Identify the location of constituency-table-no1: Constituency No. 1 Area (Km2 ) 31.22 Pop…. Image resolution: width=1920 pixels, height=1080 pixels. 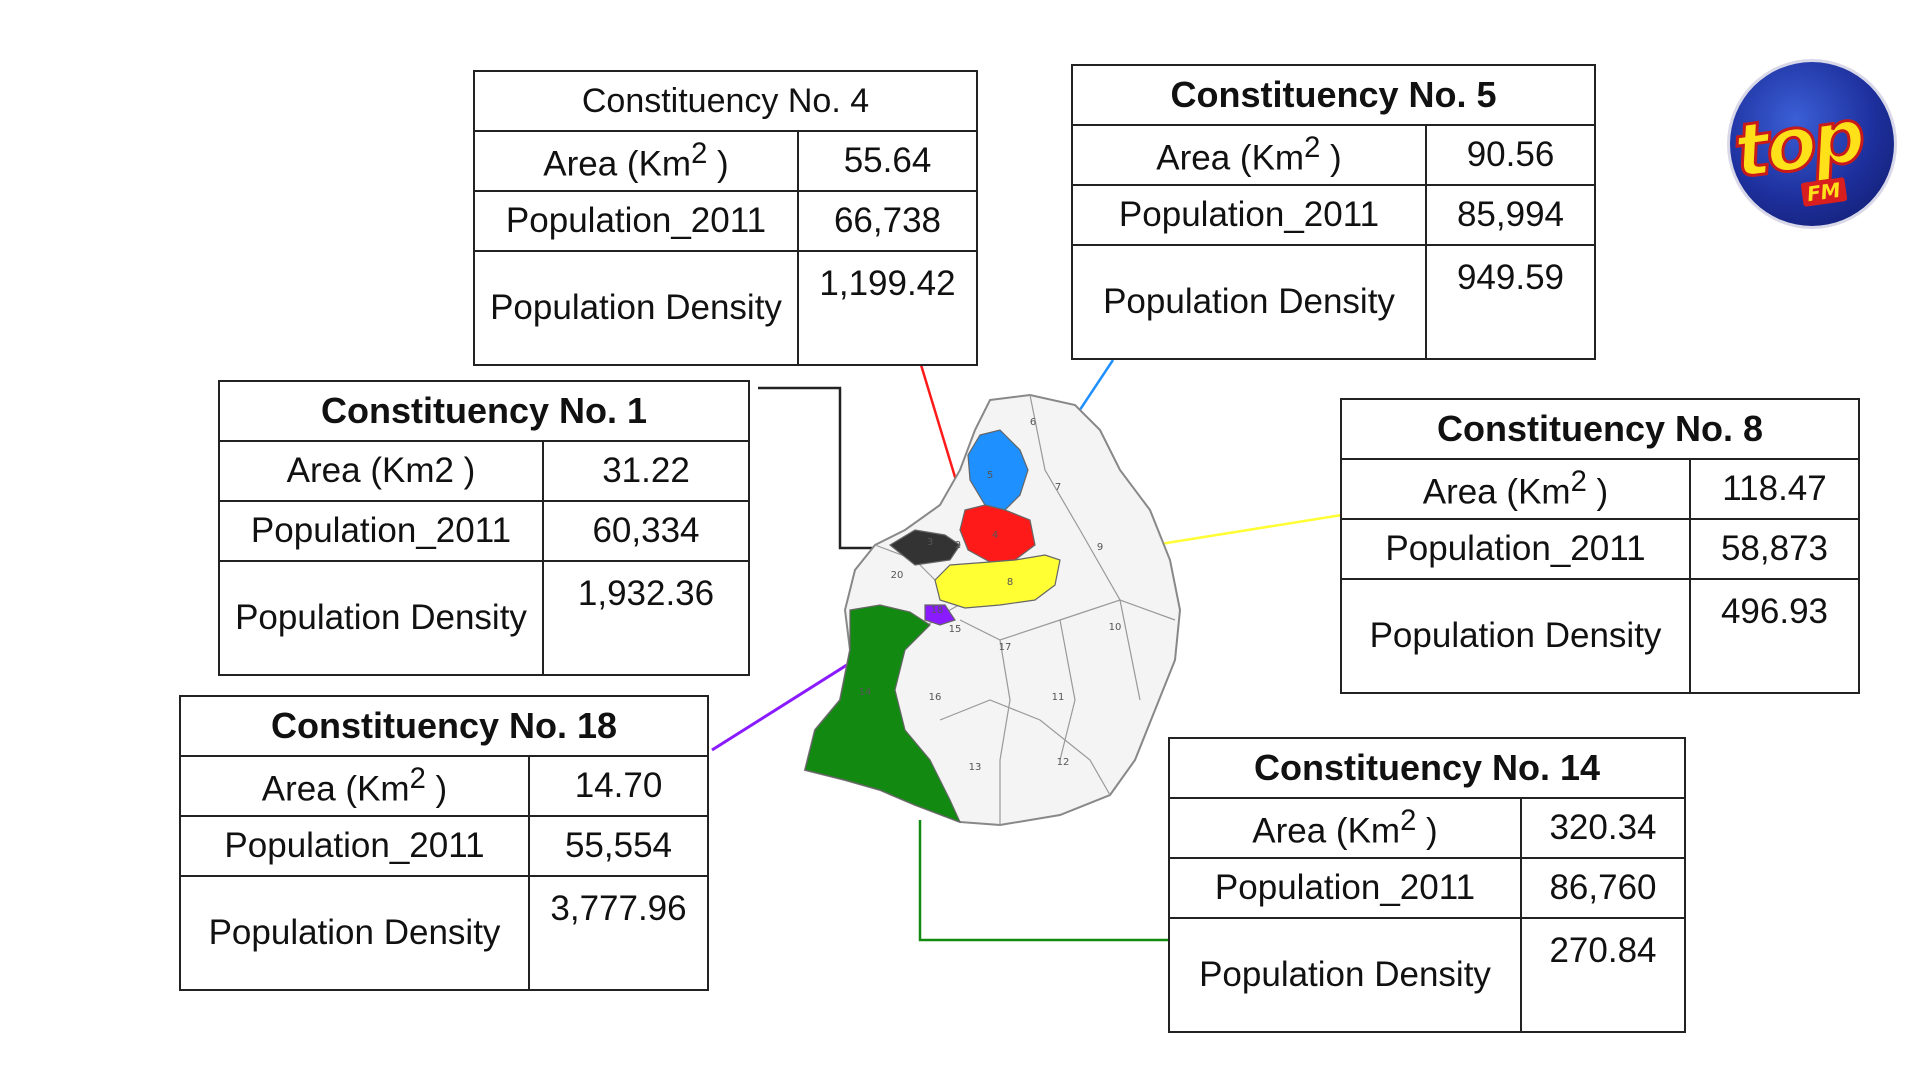
(484, 528).